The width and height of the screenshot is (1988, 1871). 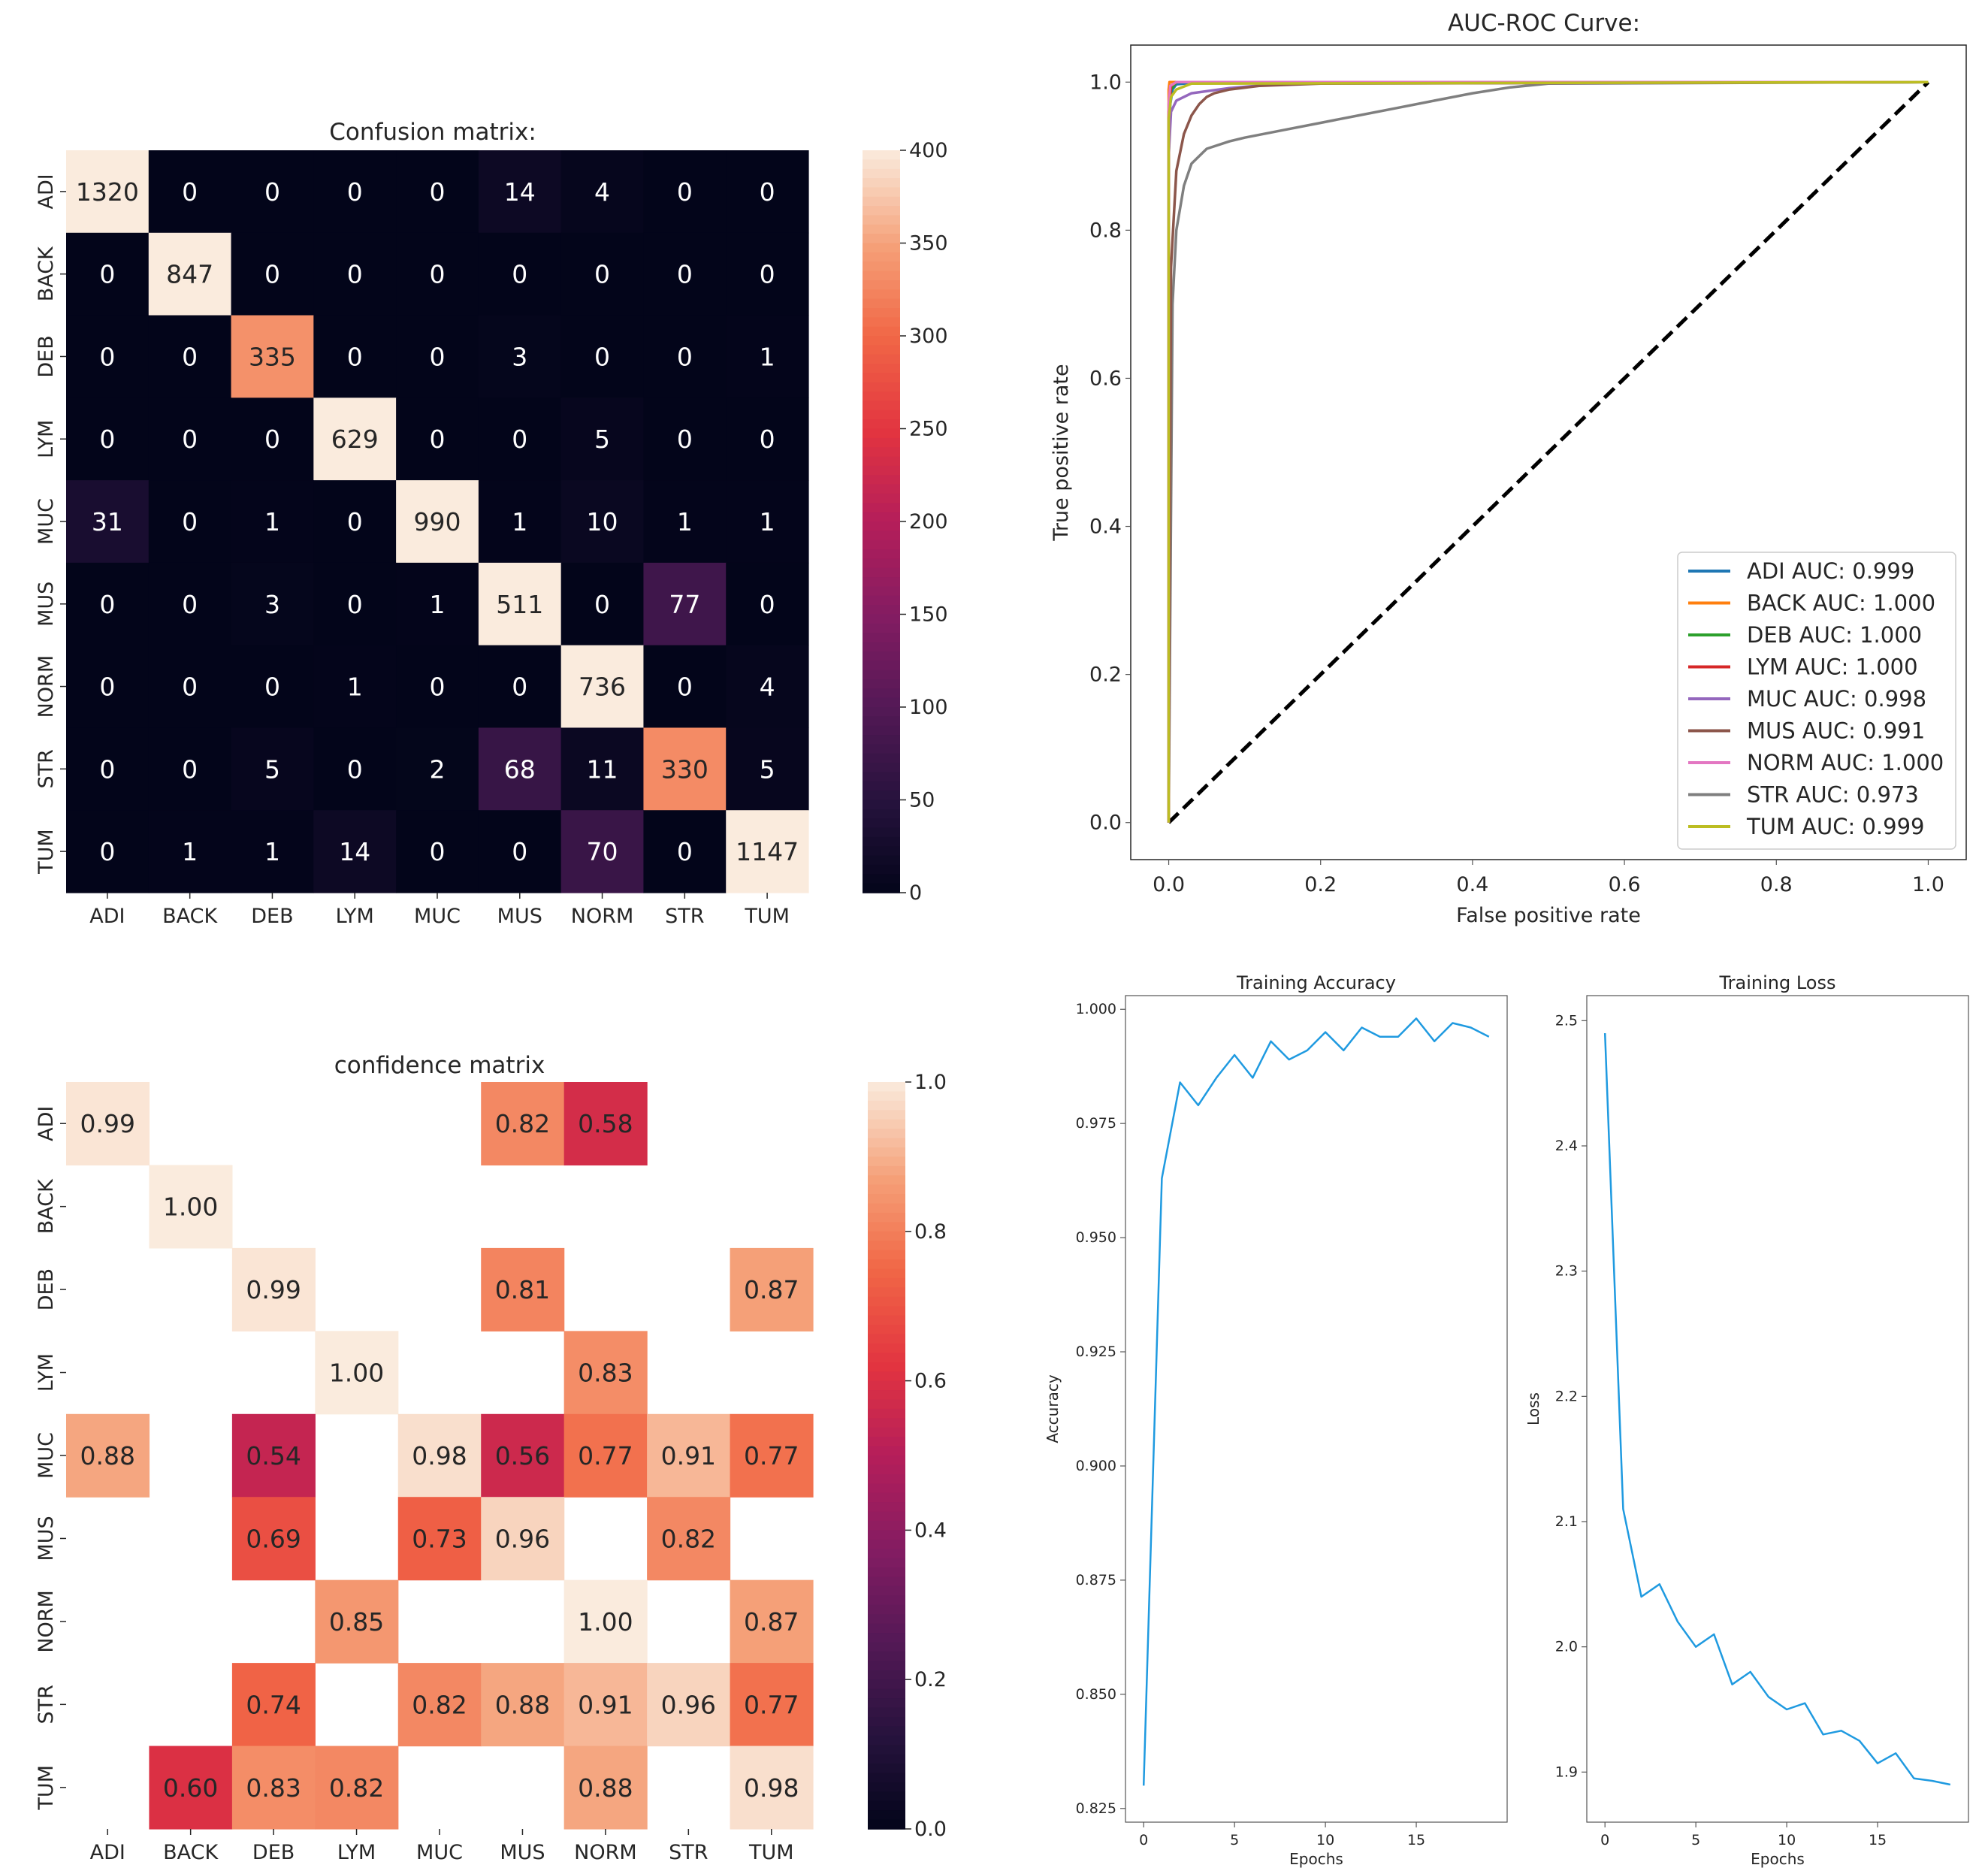 I want to click on cm-cell-value: 31, so click(x=107, y=522).